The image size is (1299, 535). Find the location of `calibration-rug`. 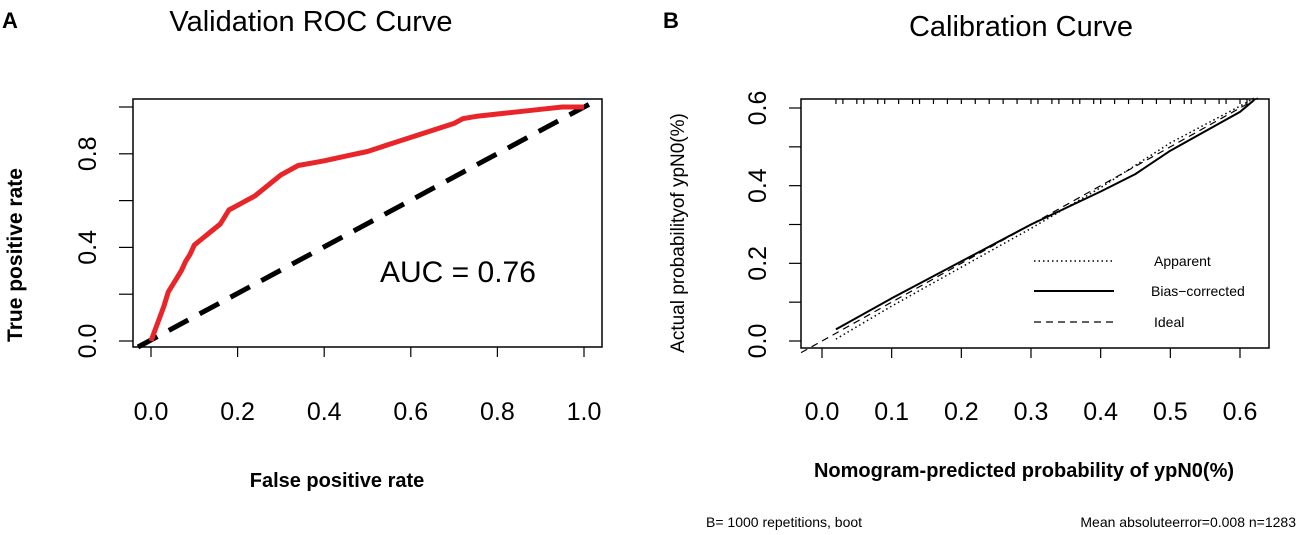

calibration-rug is located at coordinates (1041, 101).